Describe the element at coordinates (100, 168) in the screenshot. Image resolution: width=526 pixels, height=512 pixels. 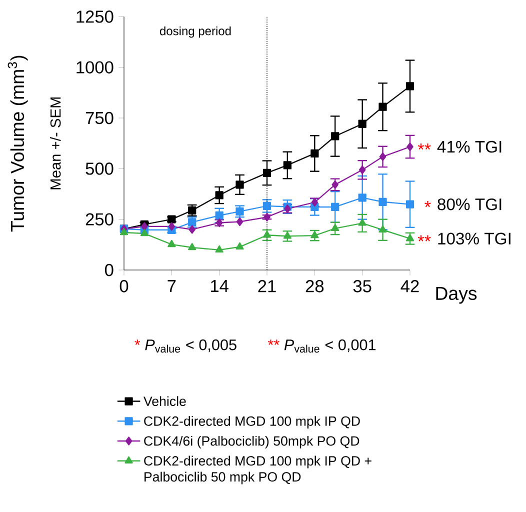
I see `y-tick-label: 500` at that location.